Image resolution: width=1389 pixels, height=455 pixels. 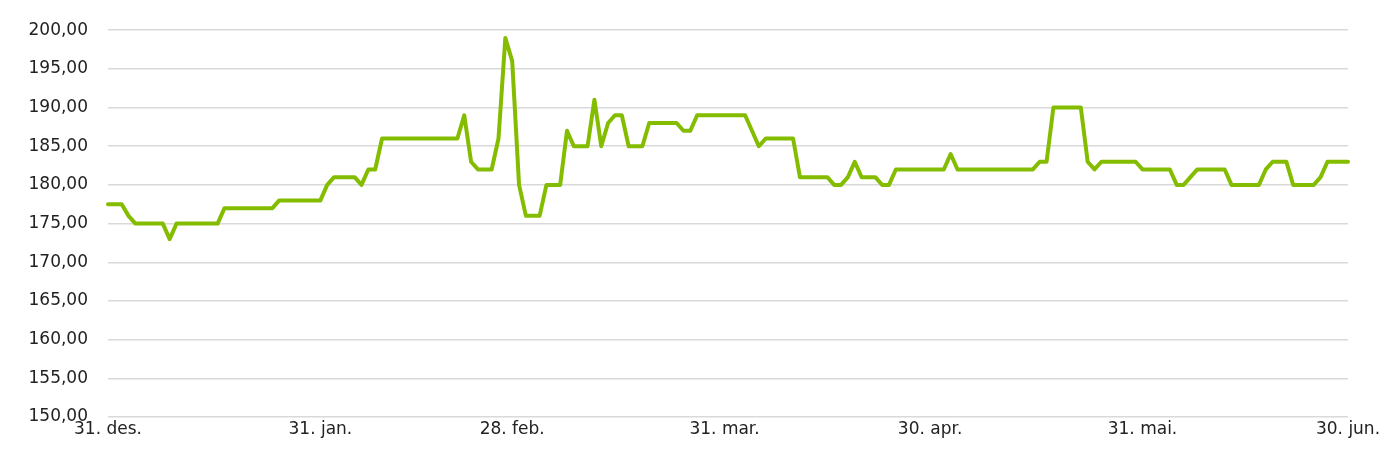 What do you see at coordinates (58, 299) in the screenshot?
I see `y-tick-label: 165,00` at bounding box center [58, 299].